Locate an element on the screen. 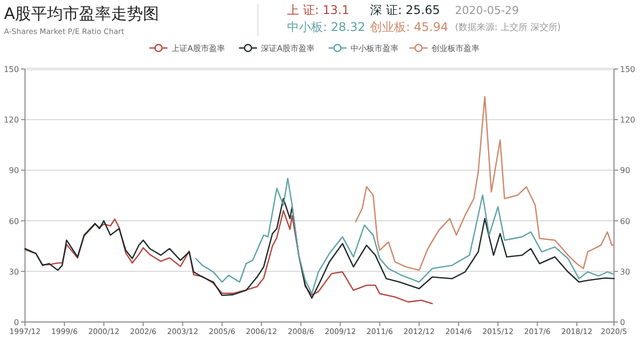 The width and height of the screenshot is (640, 337). y2-tick-label: 90 is located at coordinates (625, 171).